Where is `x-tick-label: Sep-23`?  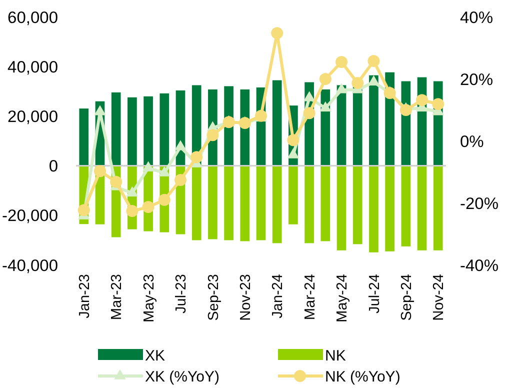
x-tick-label: Sep-23 is located at coordinates (214, 297).